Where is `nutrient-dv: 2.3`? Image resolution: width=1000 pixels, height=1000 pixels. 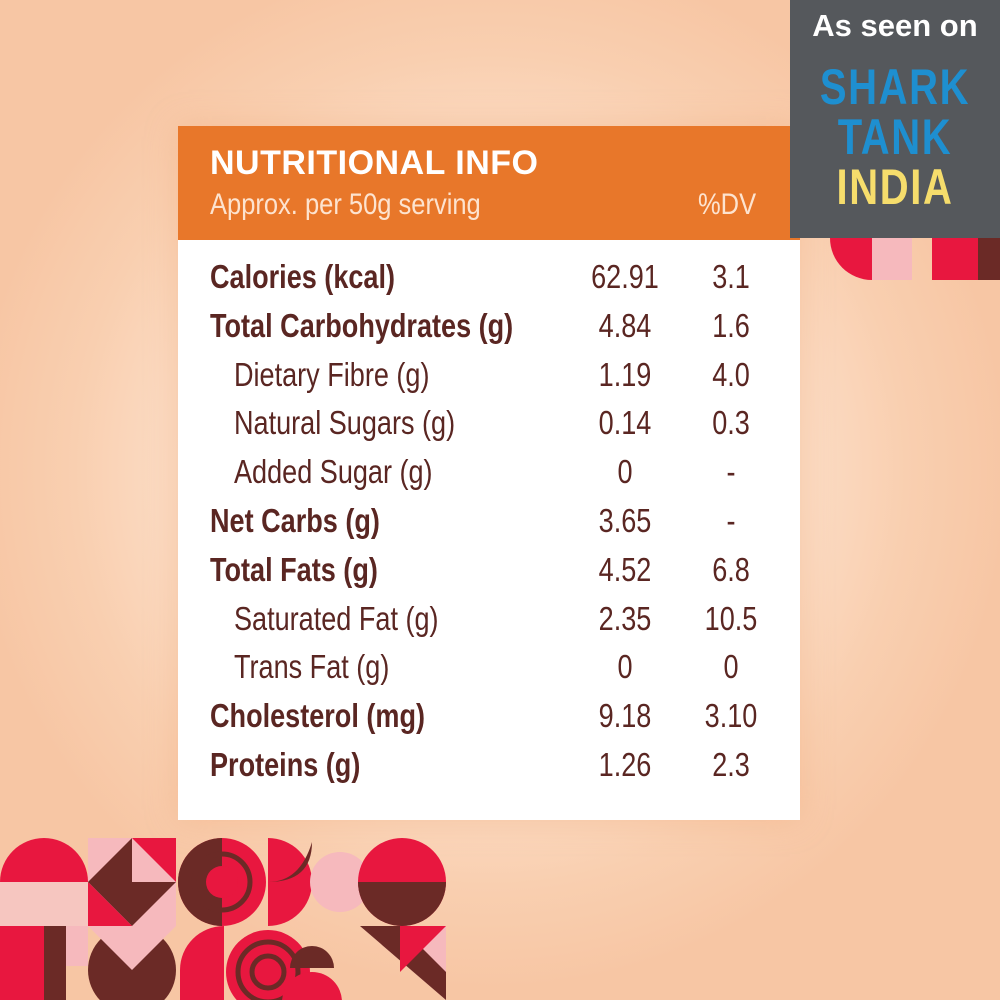
nutrient-dv: 2.3 is located at coordinates (731, 764).